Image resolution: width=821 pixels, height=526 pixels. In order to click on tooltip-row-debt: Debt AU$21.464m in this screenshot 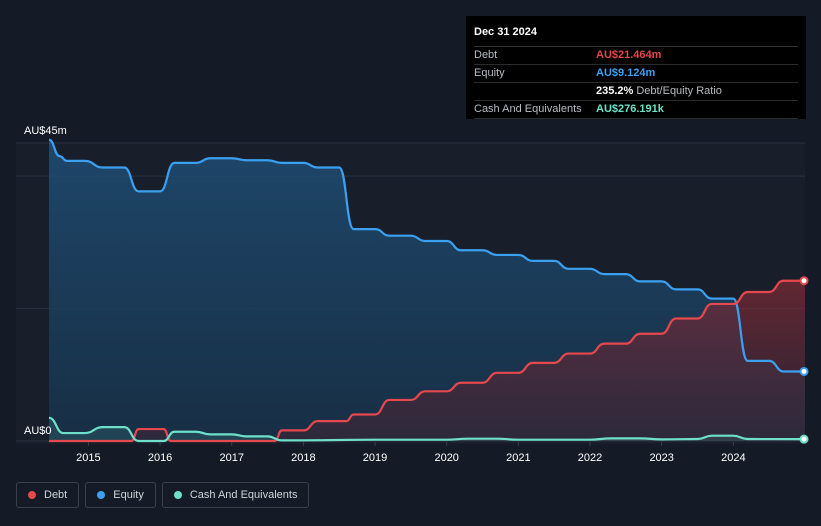, I will do `click(636, 56)`.